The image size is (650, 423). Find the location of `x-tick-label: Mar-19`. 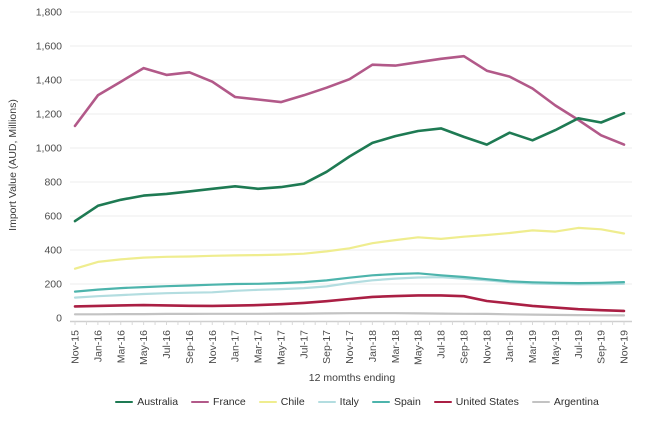

x-tick-label: Mar-19 is located at coordinates (533, 346).